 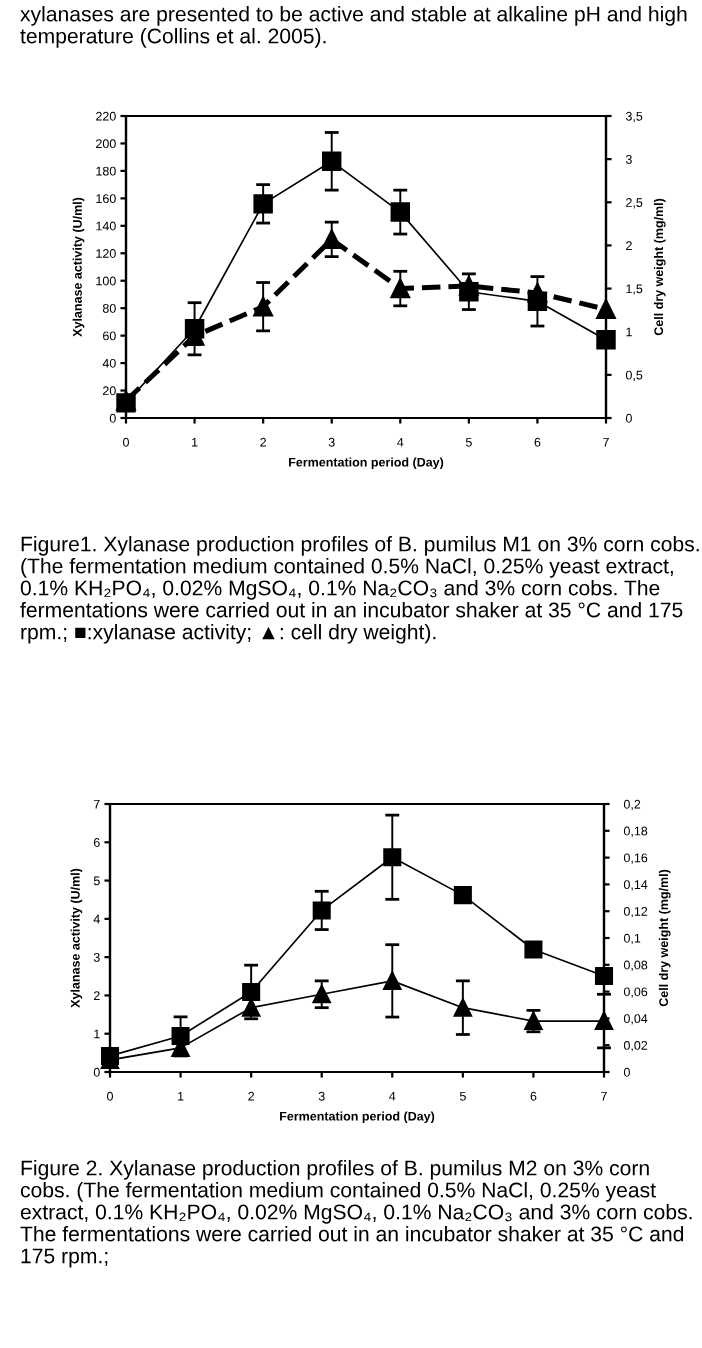 I want to click on caption: Figure 2. Xylanase production profiles of B. pumilus M2 on 3% corn cobs. (The fermentation medium contained 0.5% NaCl, 0.25% yeast extract, 0.1% KH₂PO₄, 0.02% MgSO₄, 0.1% Na₂CO₃ and 3% corn cobs. The fermentations were carried out in an incubator shaker at 35 °C and 175 rpm.;, so click(x=356, y=1214).